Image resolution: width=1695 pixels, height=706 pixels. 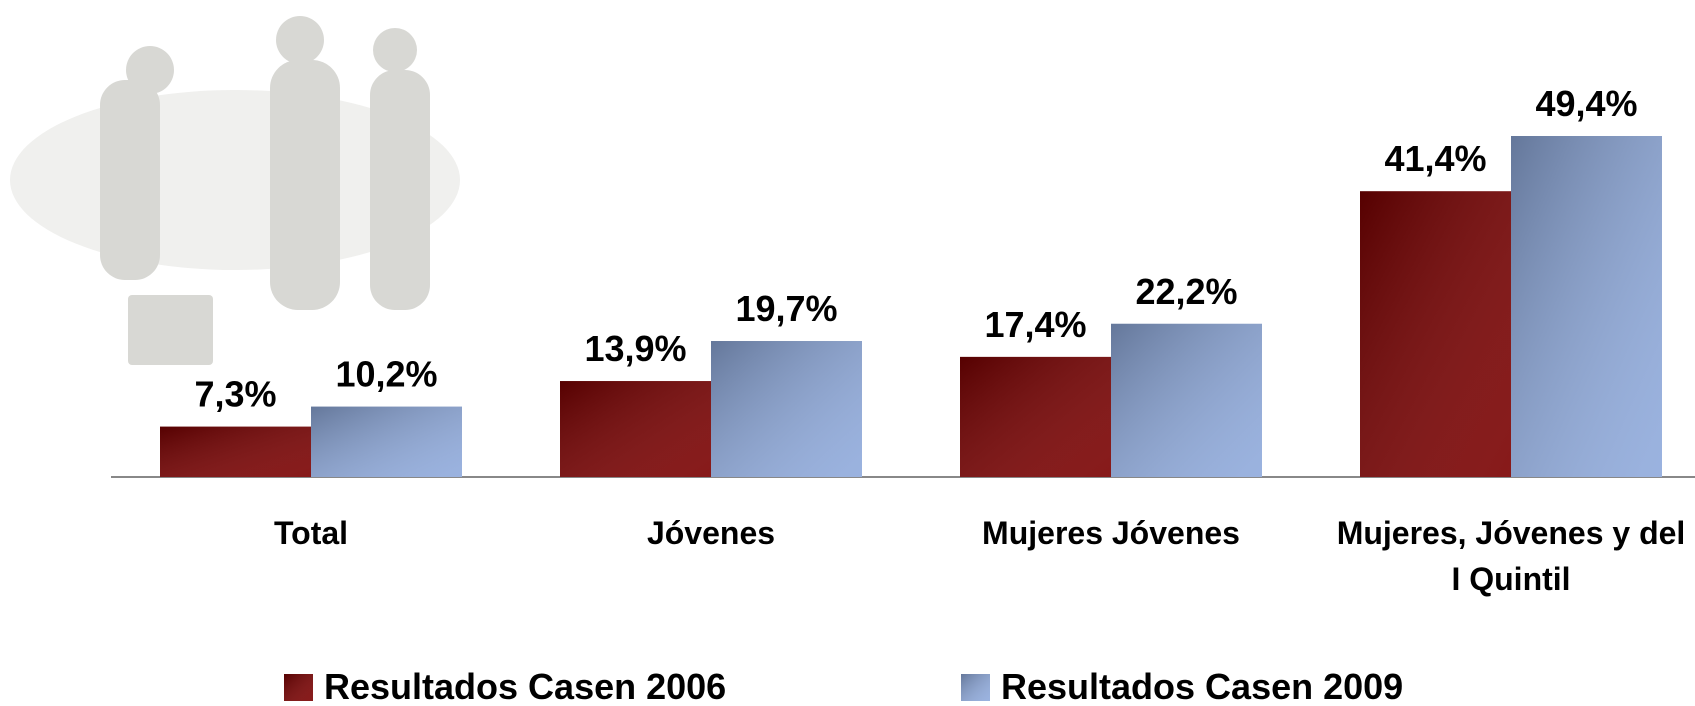 I want to click on value-label: 13,9%, so click(x=635, y=348).